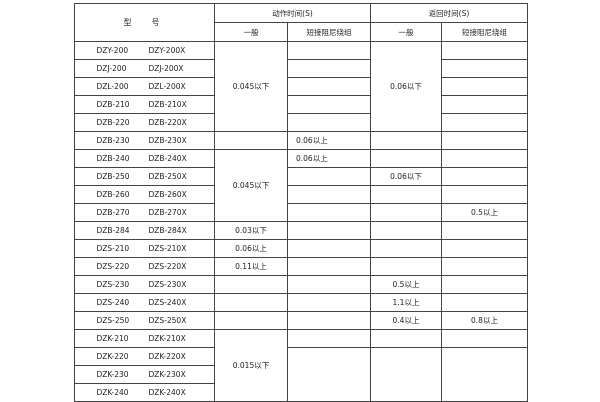 The image size is (600, 402). Describe the element at coordinates (112, 392) in the screenshot. I see `model-code: DZK-240` at that location.